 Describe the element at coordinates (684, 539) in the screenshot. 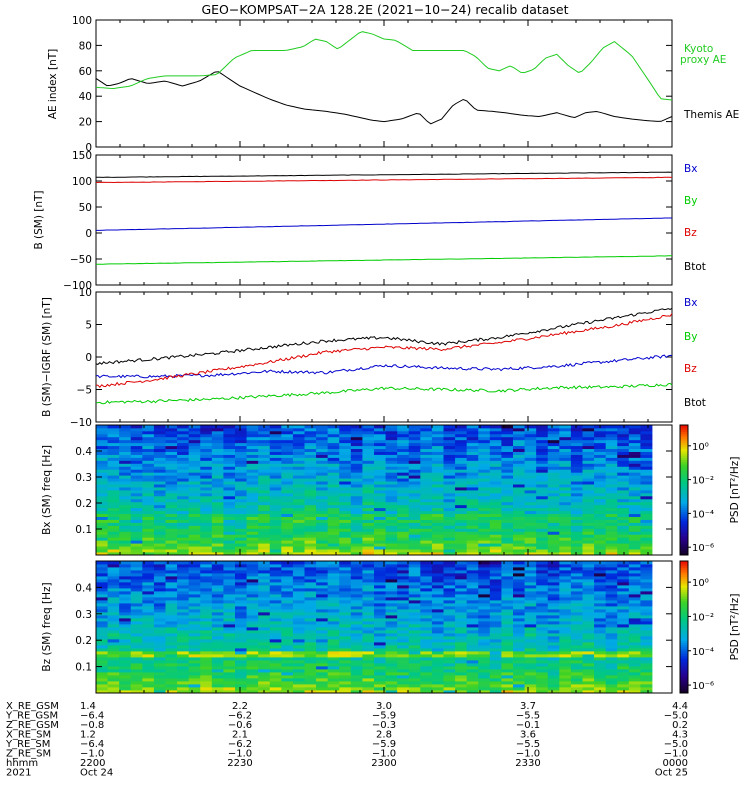

I see `bx-colorbar-step` at that location.